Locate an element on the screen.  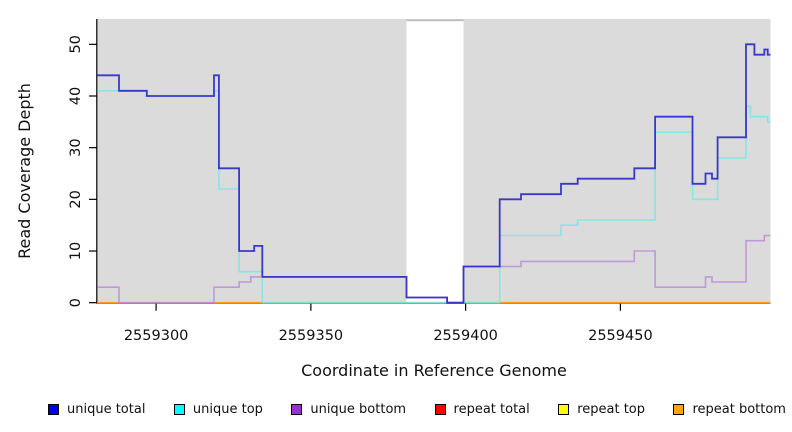
legend-swatch-unique-top is located at coordinates (179, 409).